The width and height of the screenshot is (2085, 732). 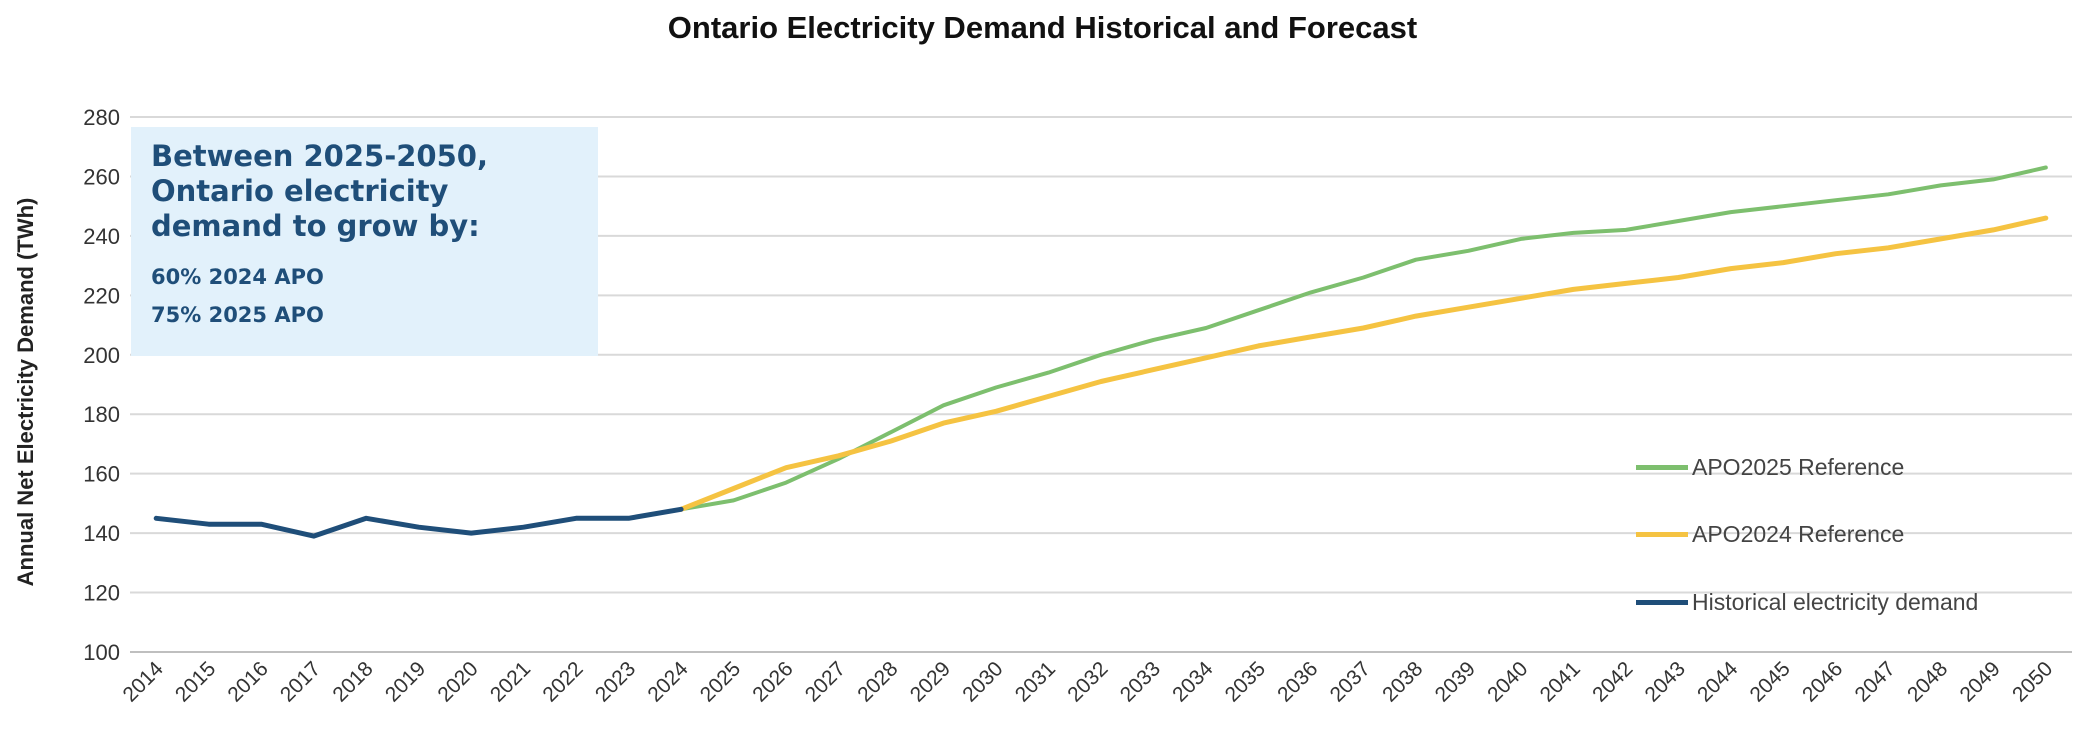 What do you see at coordinates (101, 355) in the screenshot?
I see `y-tick-label: 200` at bounding box center [101, 355].